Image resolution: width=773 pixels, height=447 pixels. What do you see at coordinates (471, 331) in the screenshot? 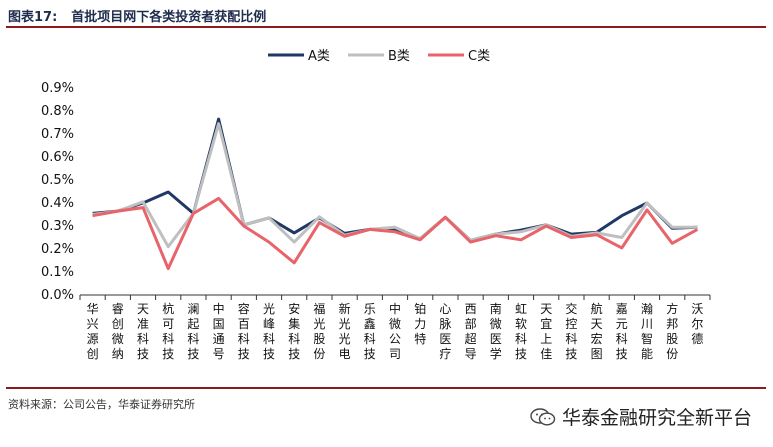
I see `x-tick-label: 西部超导` at bounding box center [471, 331].